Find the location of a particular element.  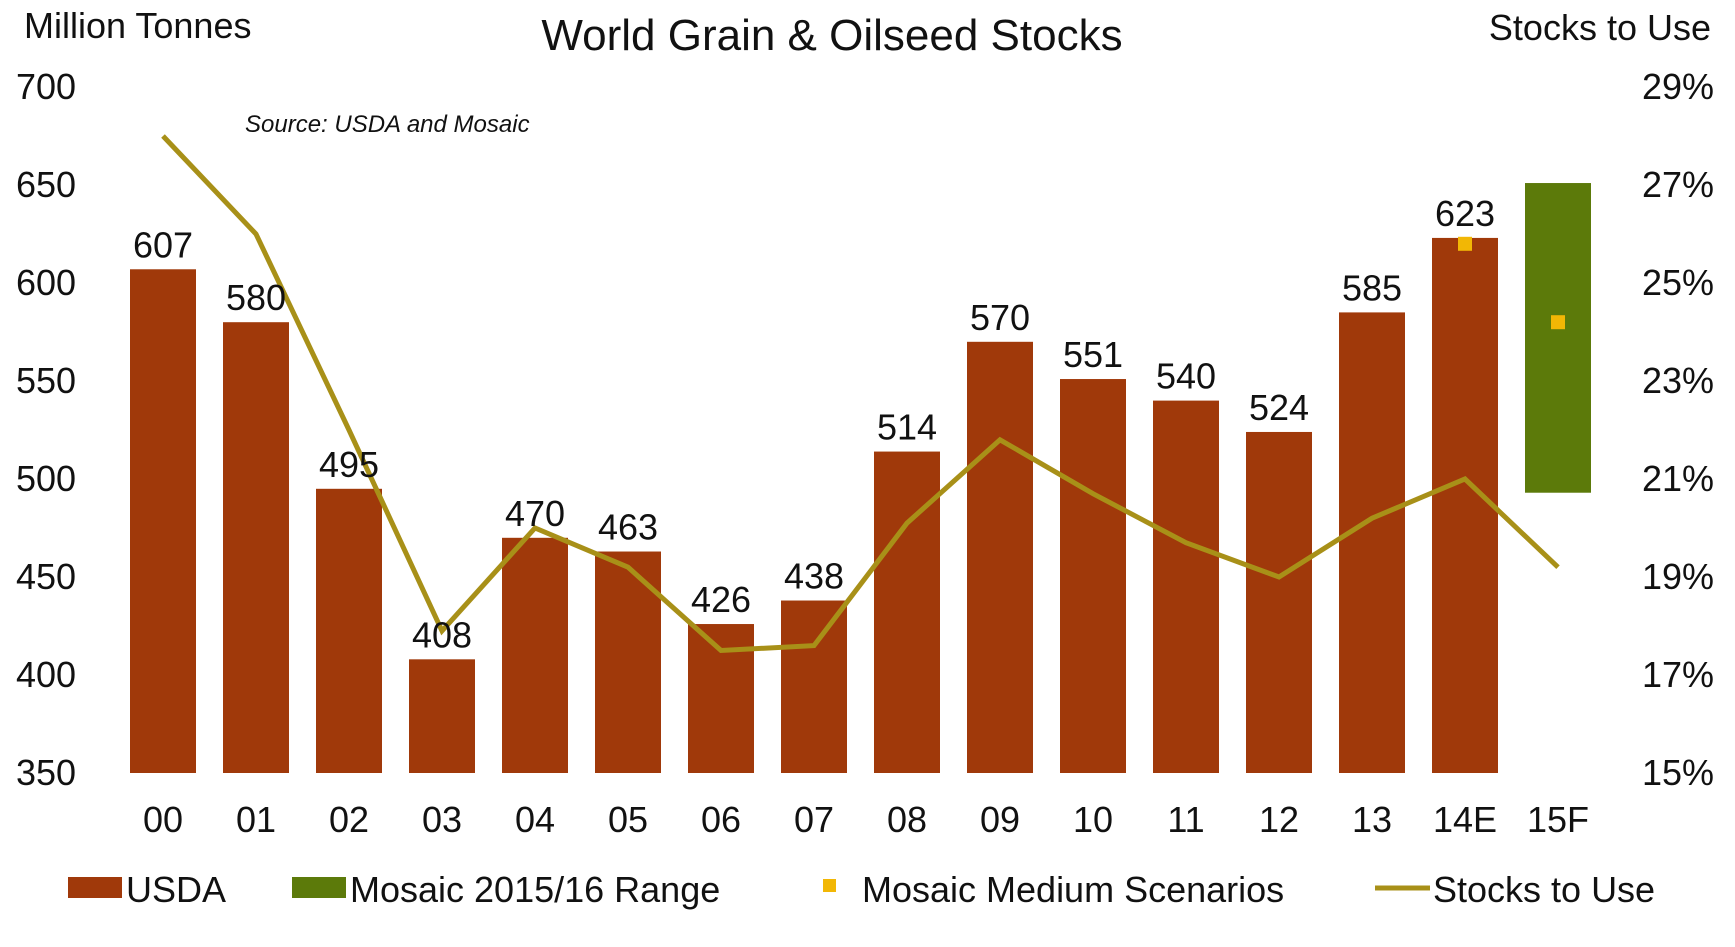

category-label: 10 is located at coordinates (1093, 819).